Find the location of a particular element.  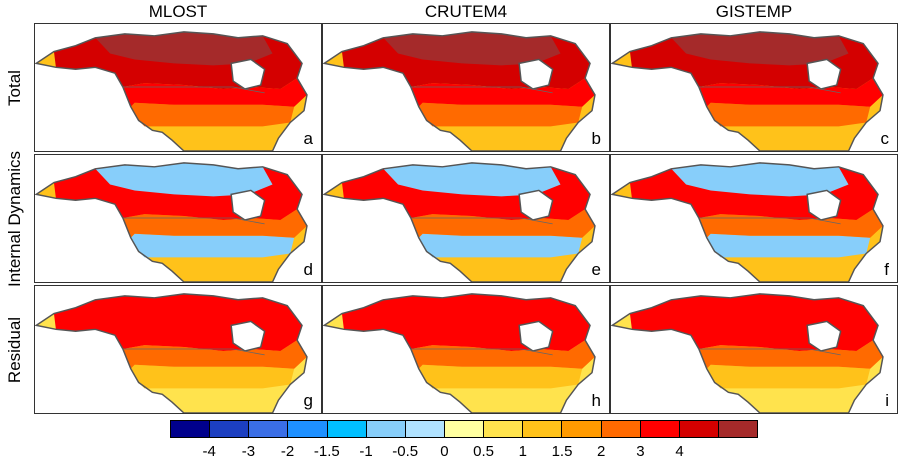

colorbar-tick-label: 3 is located at coordinates (640, 451).